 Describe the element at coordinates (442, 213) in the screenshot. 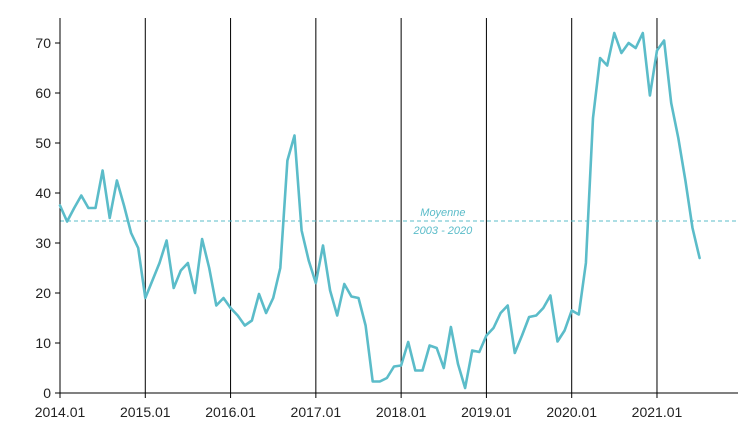

I see `average-label-line1: Moyenne` at that location.